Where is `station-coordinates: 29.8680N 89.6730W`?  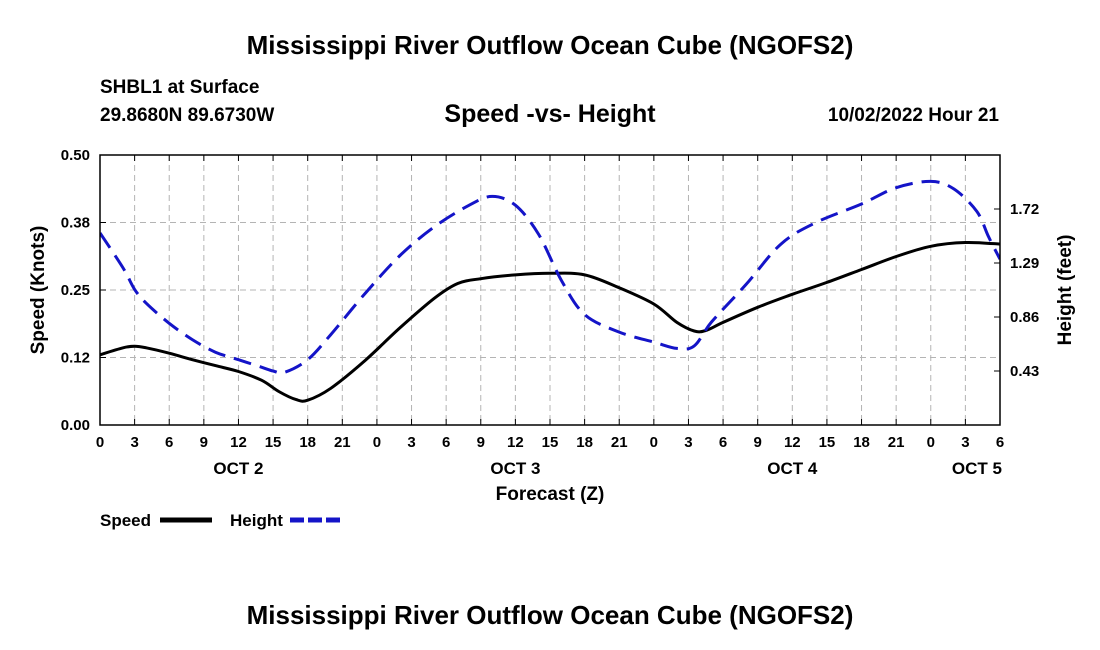 station-coordinates: 29.8680N 89.6730W is located at coordinates (187, 115).